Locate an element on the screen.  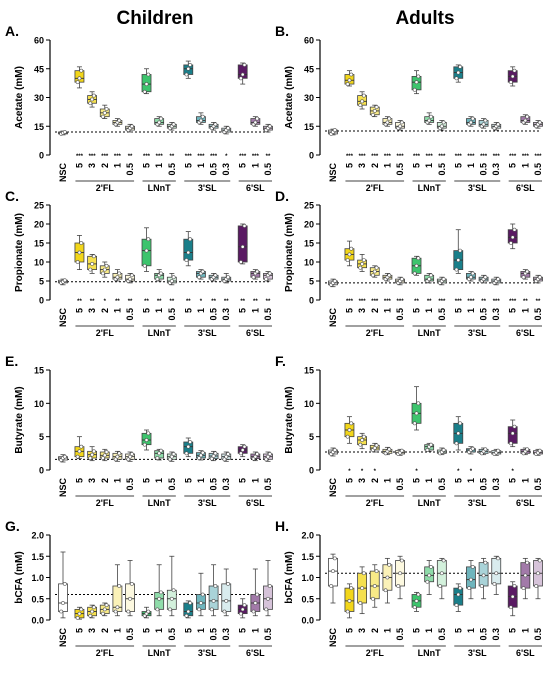
panel-letter: C. is located at coordinates (12, 196).